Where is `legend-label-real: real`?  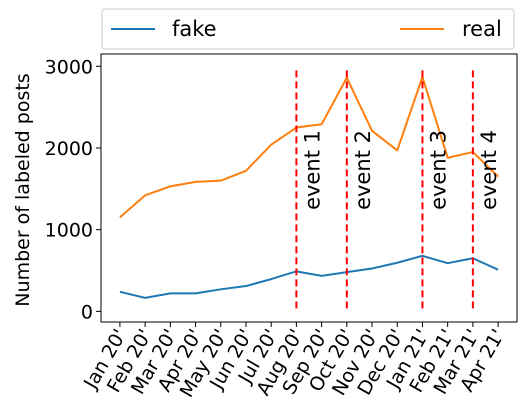
legend-label-real: real is located at coordinates (482, 29).